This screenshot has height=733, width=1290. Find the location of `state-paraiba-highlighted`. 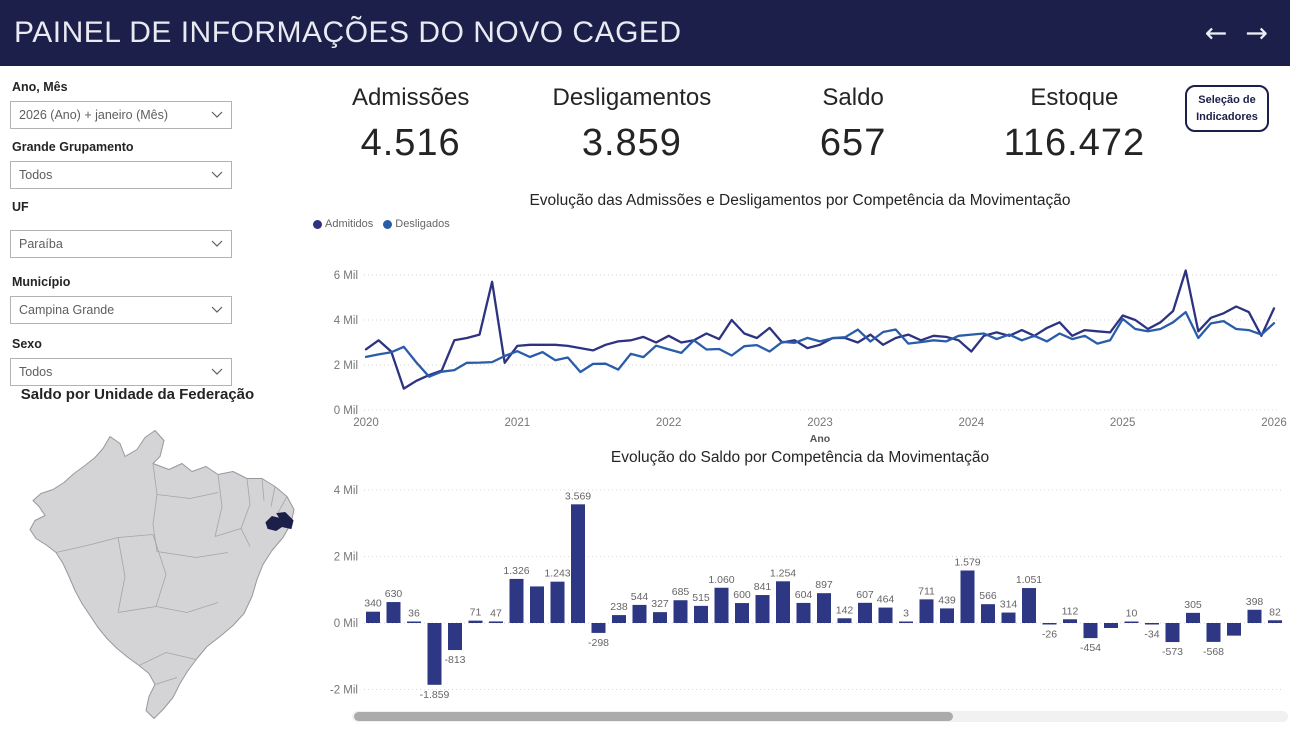

state-paraiba-highlighted is located at coordinates (279, 521).